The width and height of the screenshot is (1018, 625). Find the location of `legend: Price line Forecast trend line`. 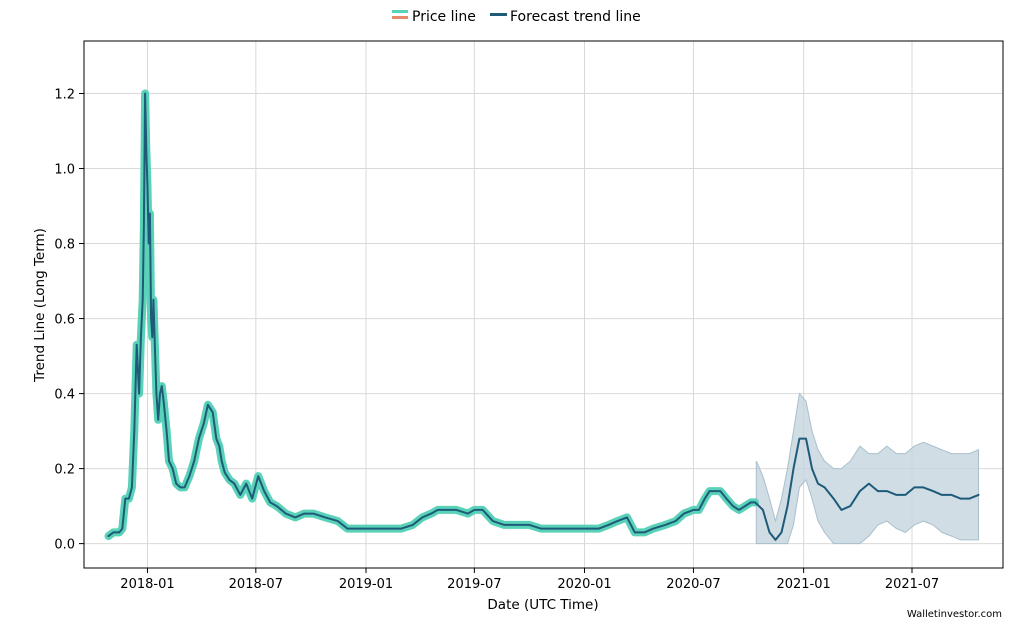

legend: Price line Forecast trend line is located at coordinates (516, 17).